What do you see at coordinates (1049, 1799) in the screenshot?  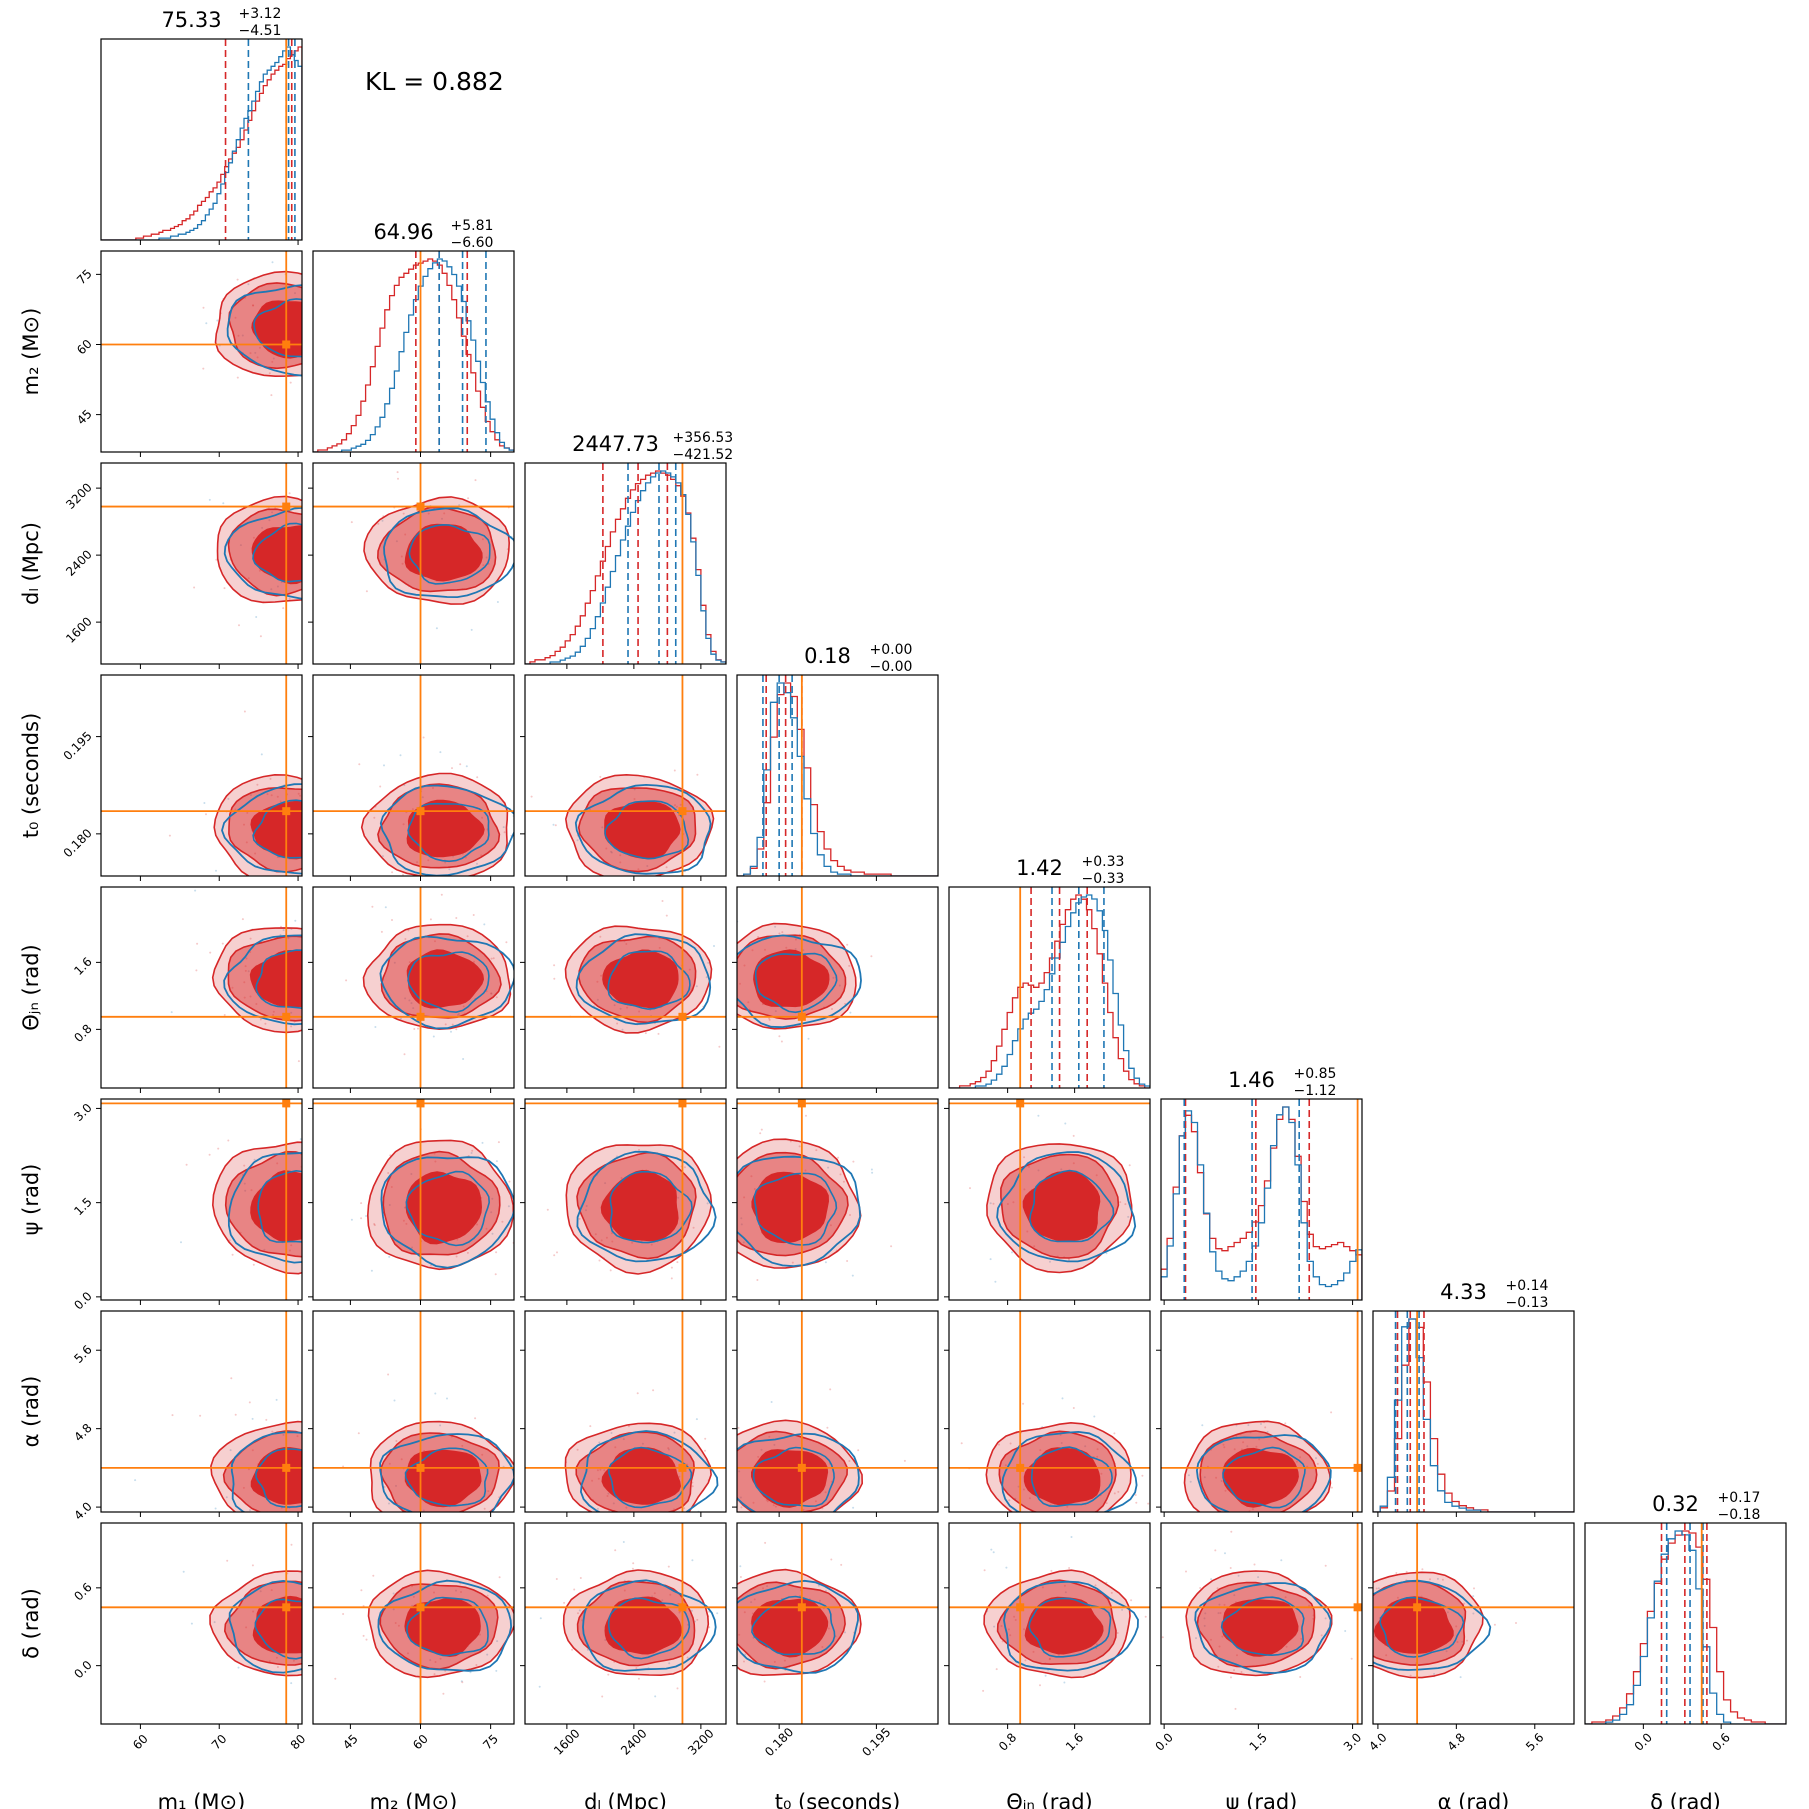 I see `x-axis-label-theta_jn: Θⱼₙ (rad)` at bounding box center [1049, 1799].